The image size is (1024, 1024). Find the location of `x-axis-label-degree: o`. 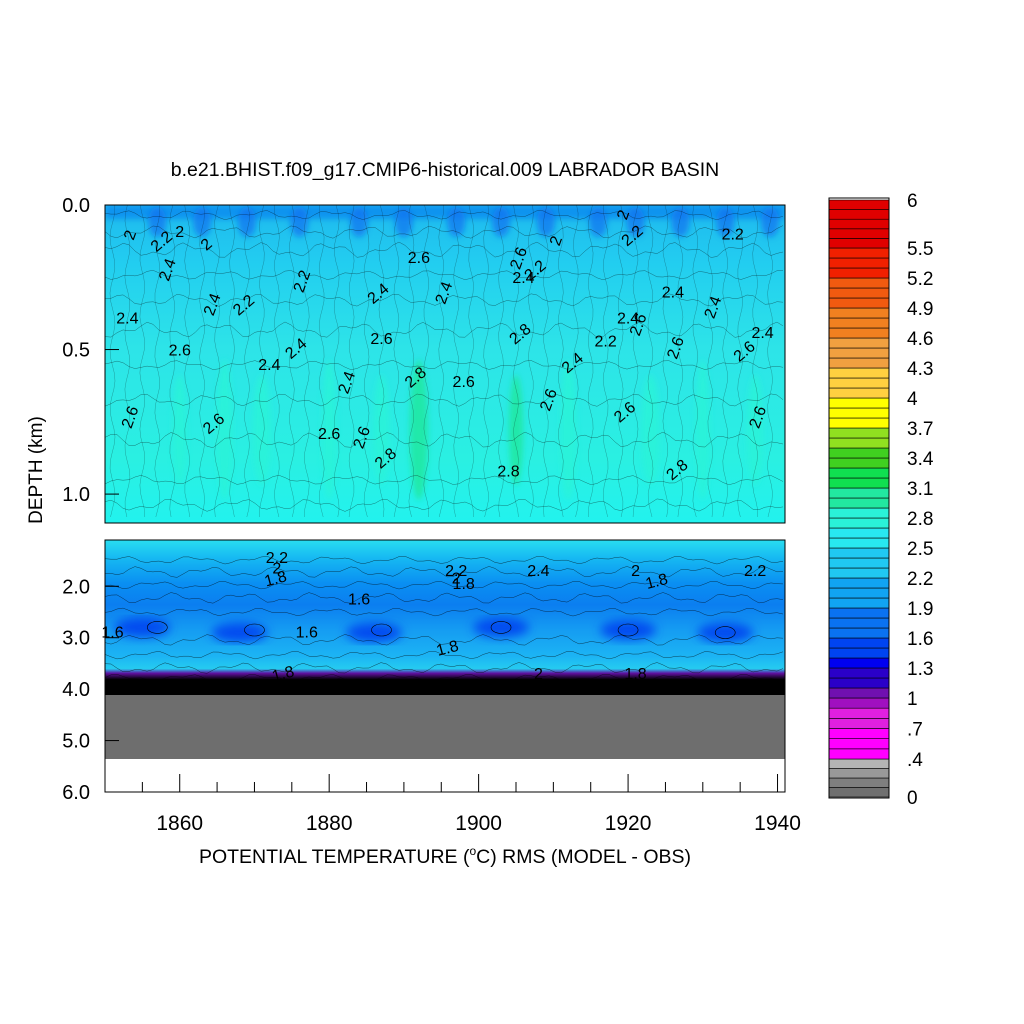

x-axis-label-degree: o is located at coordinates (472, 851).